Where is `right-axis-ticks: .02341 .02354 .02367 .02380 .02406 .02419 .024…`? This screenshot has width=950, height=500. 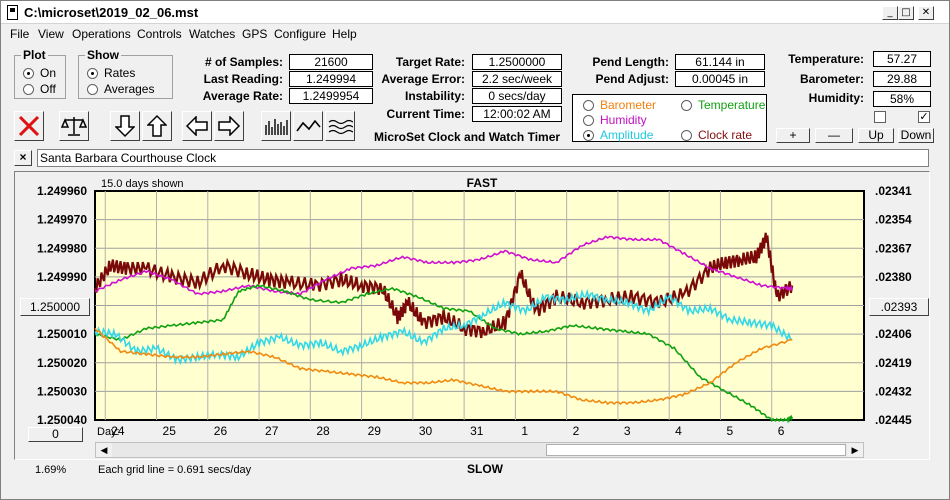 right-axis-ticks: .02341 .02354 .02367 .02380 .02406 .02419 .024… is located at coordinates (893, 305).